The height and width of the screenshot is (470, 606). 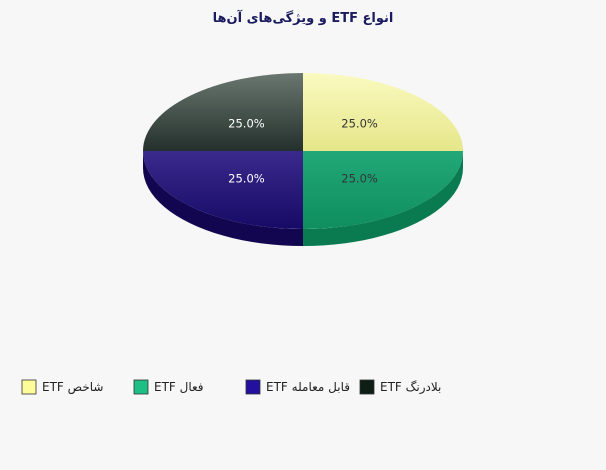 I want to click on legend-label-1: ETF فعال, so click(x=179, y=387).